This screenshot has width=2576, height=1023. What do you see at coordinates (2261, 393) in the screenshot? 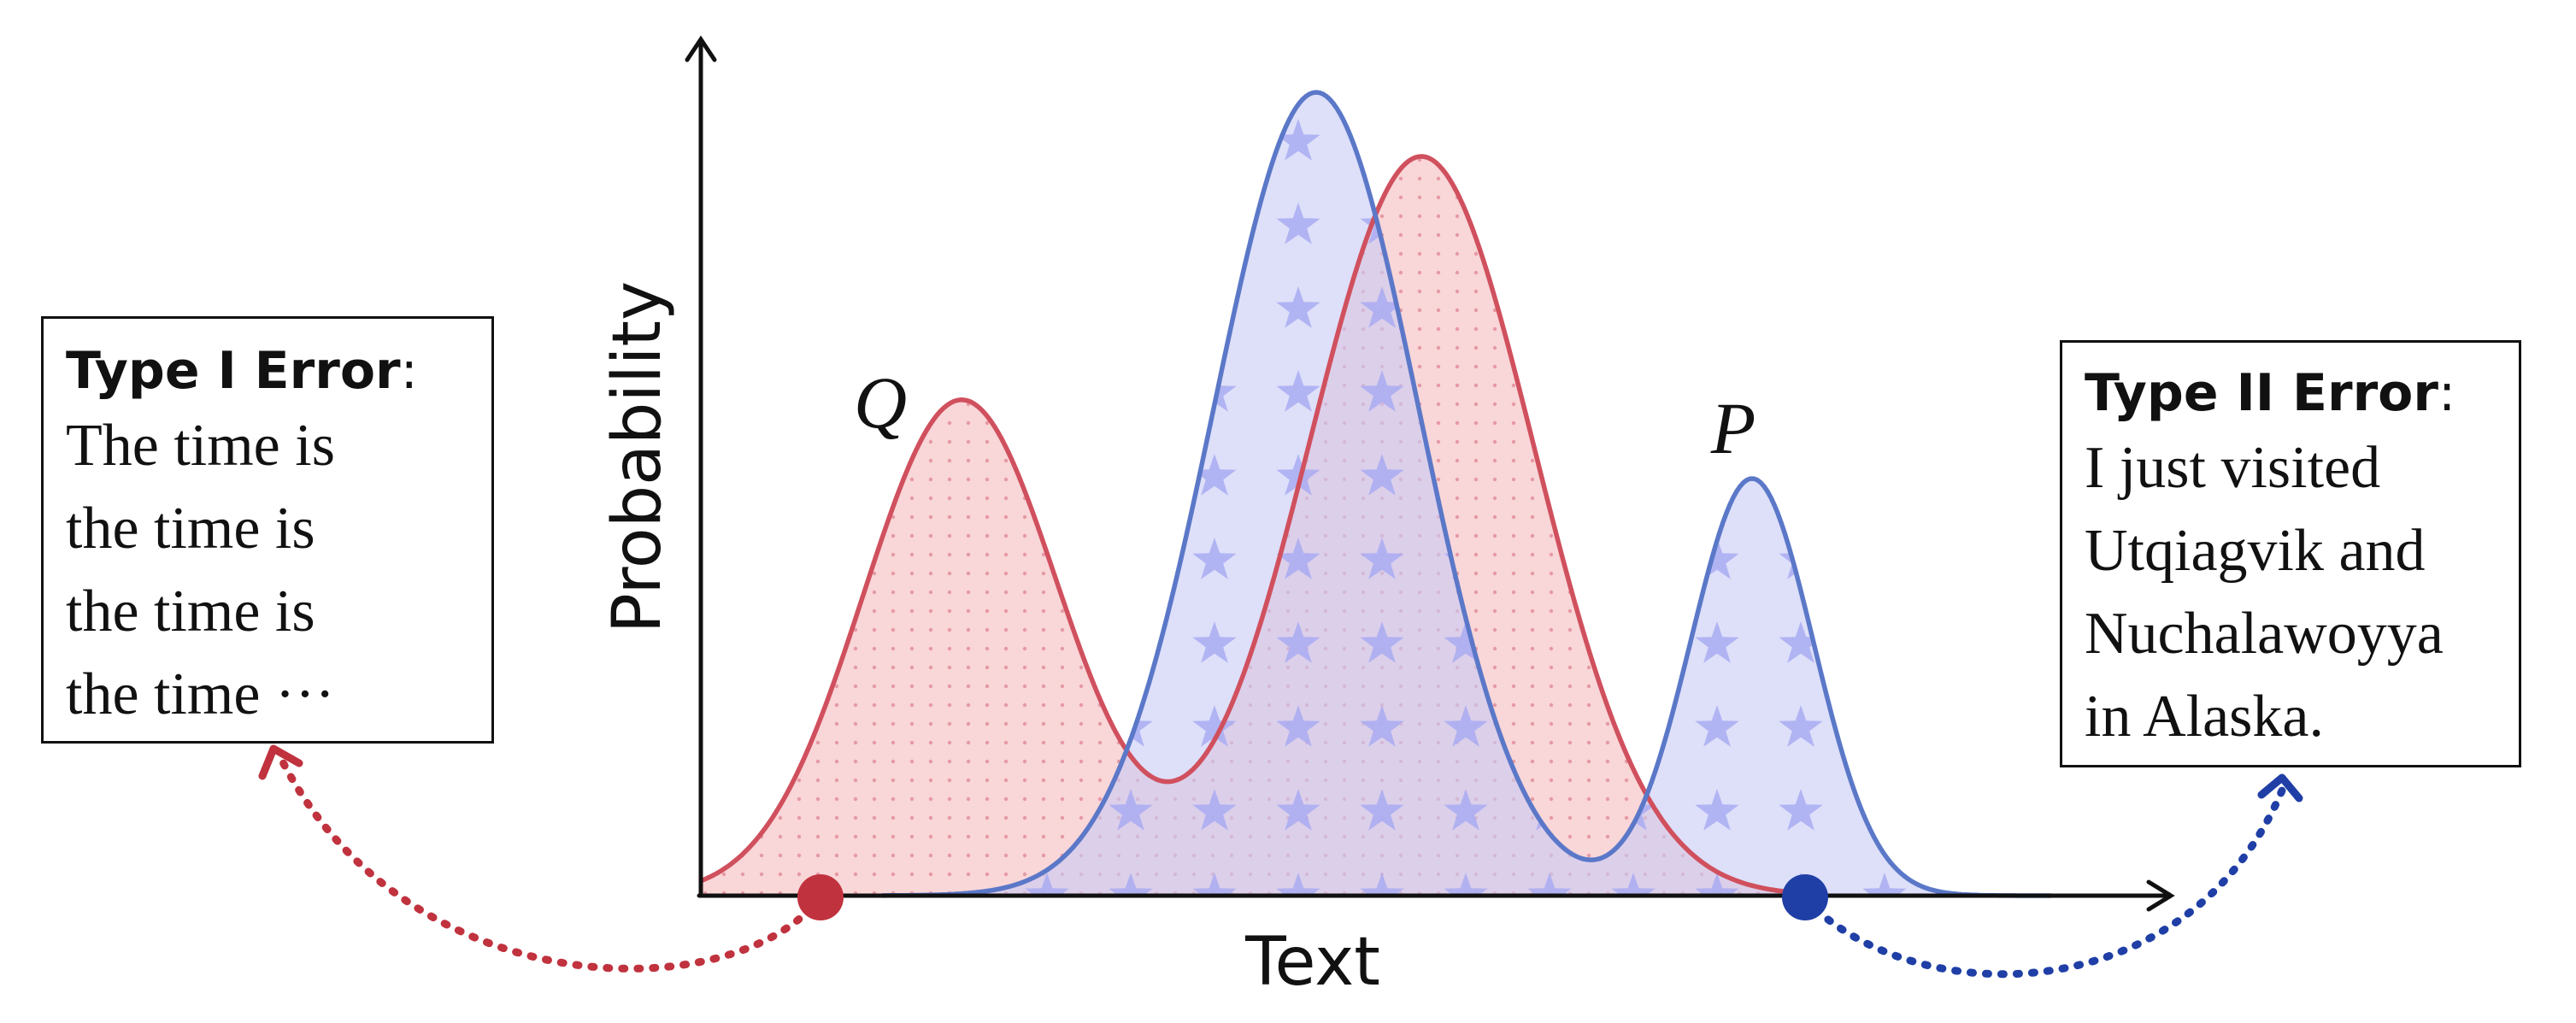
I see `type2-title-text: Type II Error` at bounding box center [2261, 393].